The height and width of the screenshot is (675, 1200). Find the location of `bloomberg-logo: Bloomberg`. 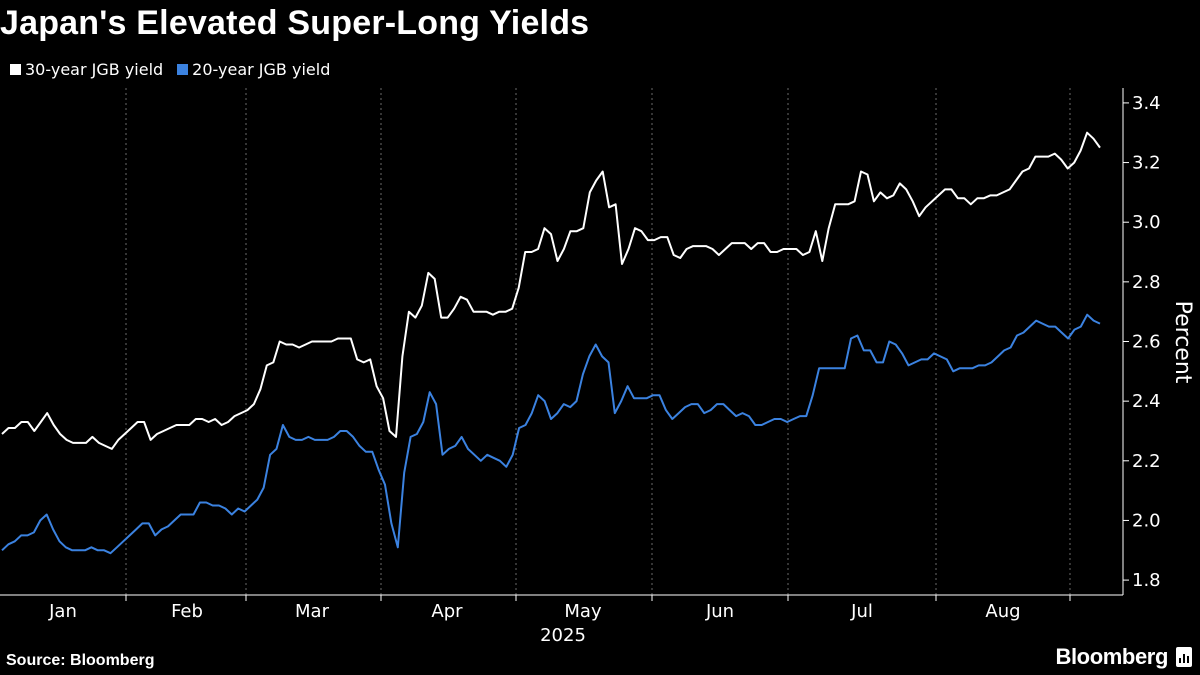

bloomberg-logo: Bloomberg is located at coordinates (1123, 657).